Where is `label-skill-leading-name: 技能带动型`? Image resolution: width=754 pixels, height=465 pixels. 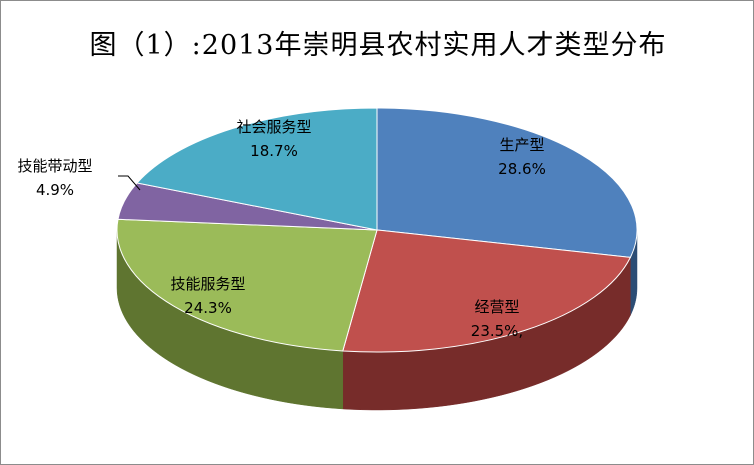 label-skill-leading-name: 技能带动型 is located at coordinates (54, 166).